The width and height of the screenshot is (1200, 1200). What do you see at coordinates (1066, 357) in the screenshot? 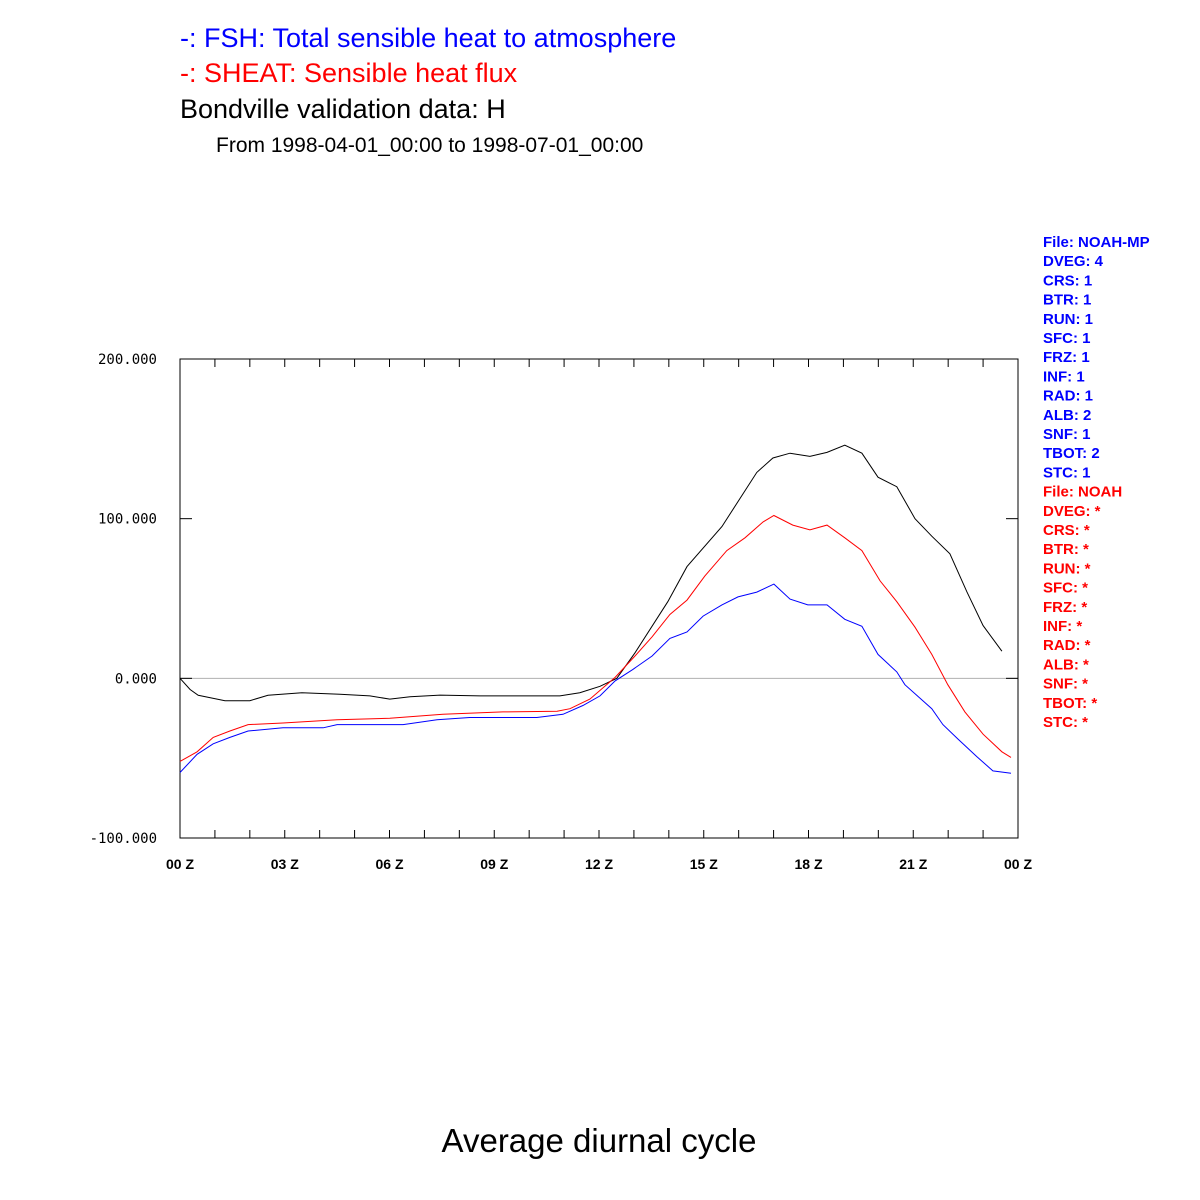
I see `side-legend-line: FRZ: 1` at bounding box center [1066, 357].